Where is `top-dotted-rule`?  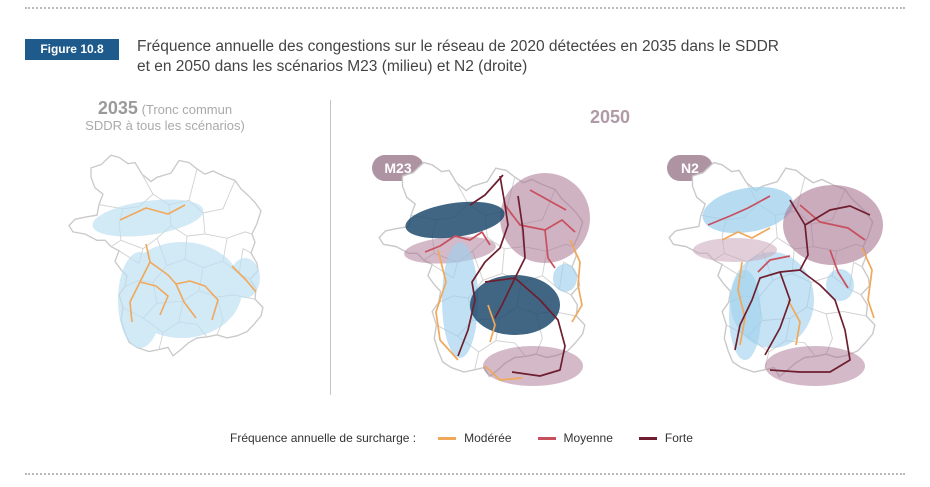 top-dotted-rule is located at coordinates (465, 8).